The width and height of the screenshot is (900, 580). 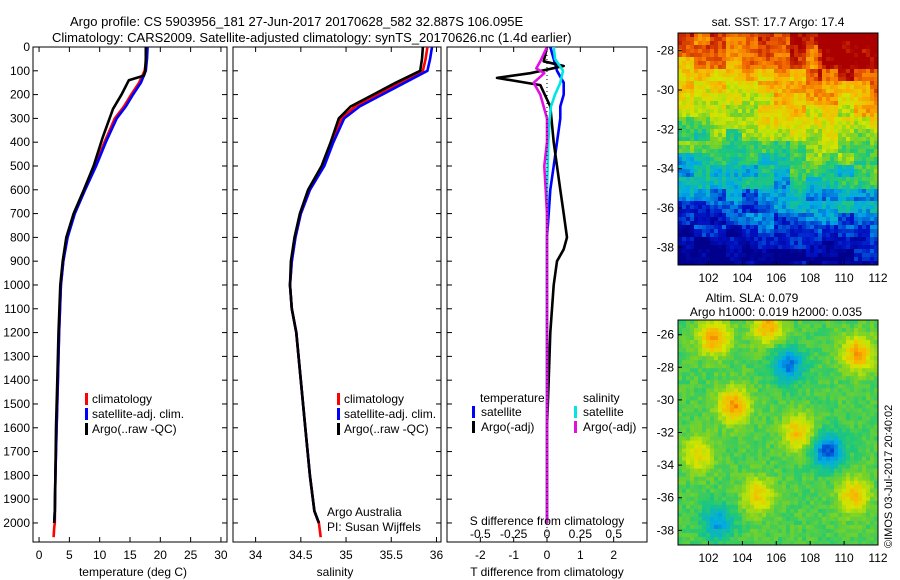 What do you see at coordinates (877, 278) in the screenshot?
I see `map-x-tick-label: 112` at bounding box center [877, 278].